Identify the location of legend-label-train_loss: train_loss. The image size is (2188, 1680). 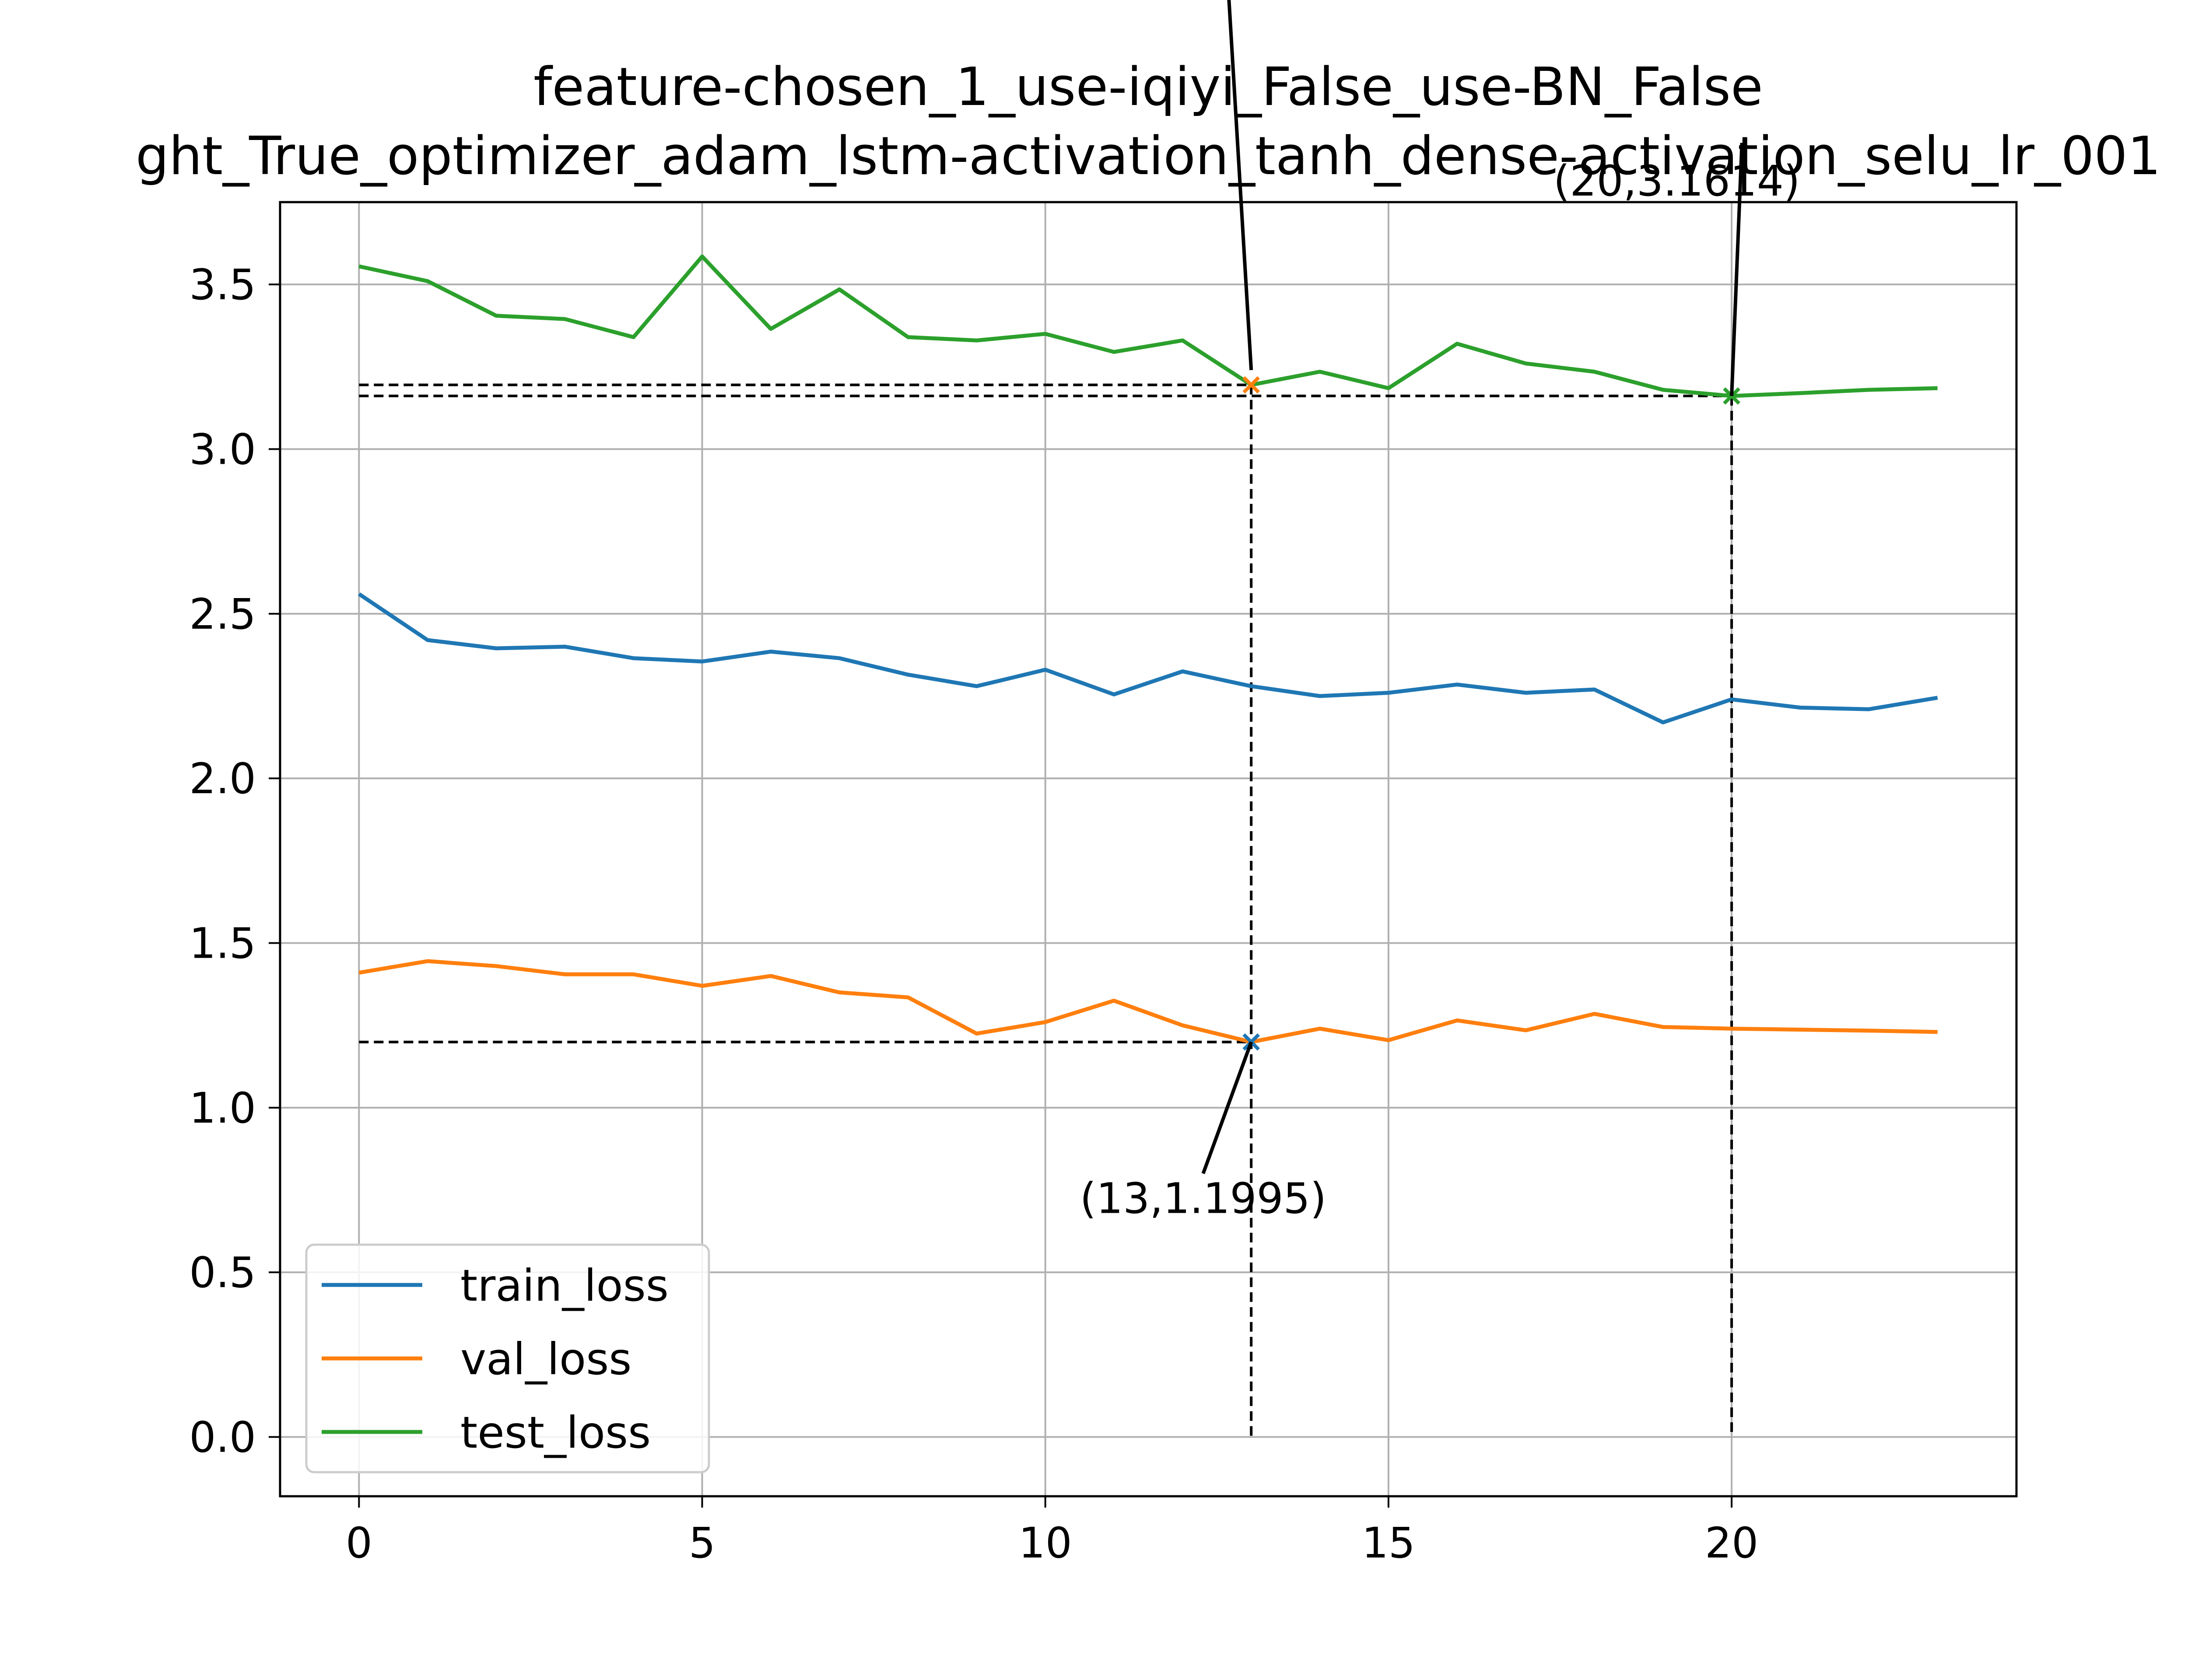
(564, 1285).